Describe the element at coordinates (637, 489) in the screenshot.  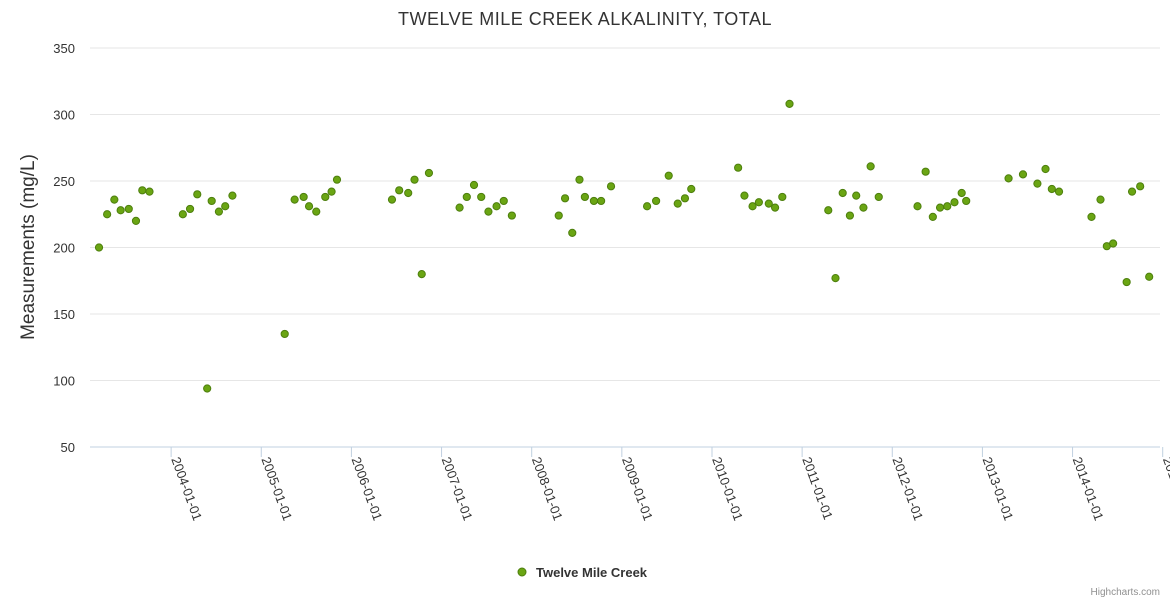
I see `x-tick-label: 2009-01-01` at that location.